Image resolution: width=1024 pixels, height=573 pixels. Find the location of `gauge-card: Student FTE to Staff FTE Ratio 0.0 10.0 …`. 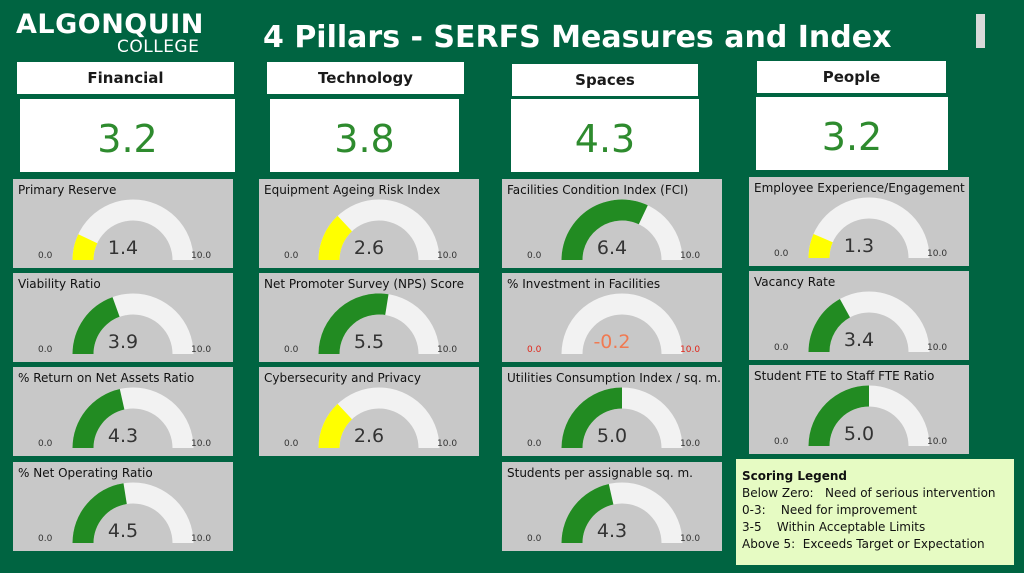

gauge-card: Student FTE to Staff FTE Ratio 0.0 10.0 … is located at coordinates (859, 409).